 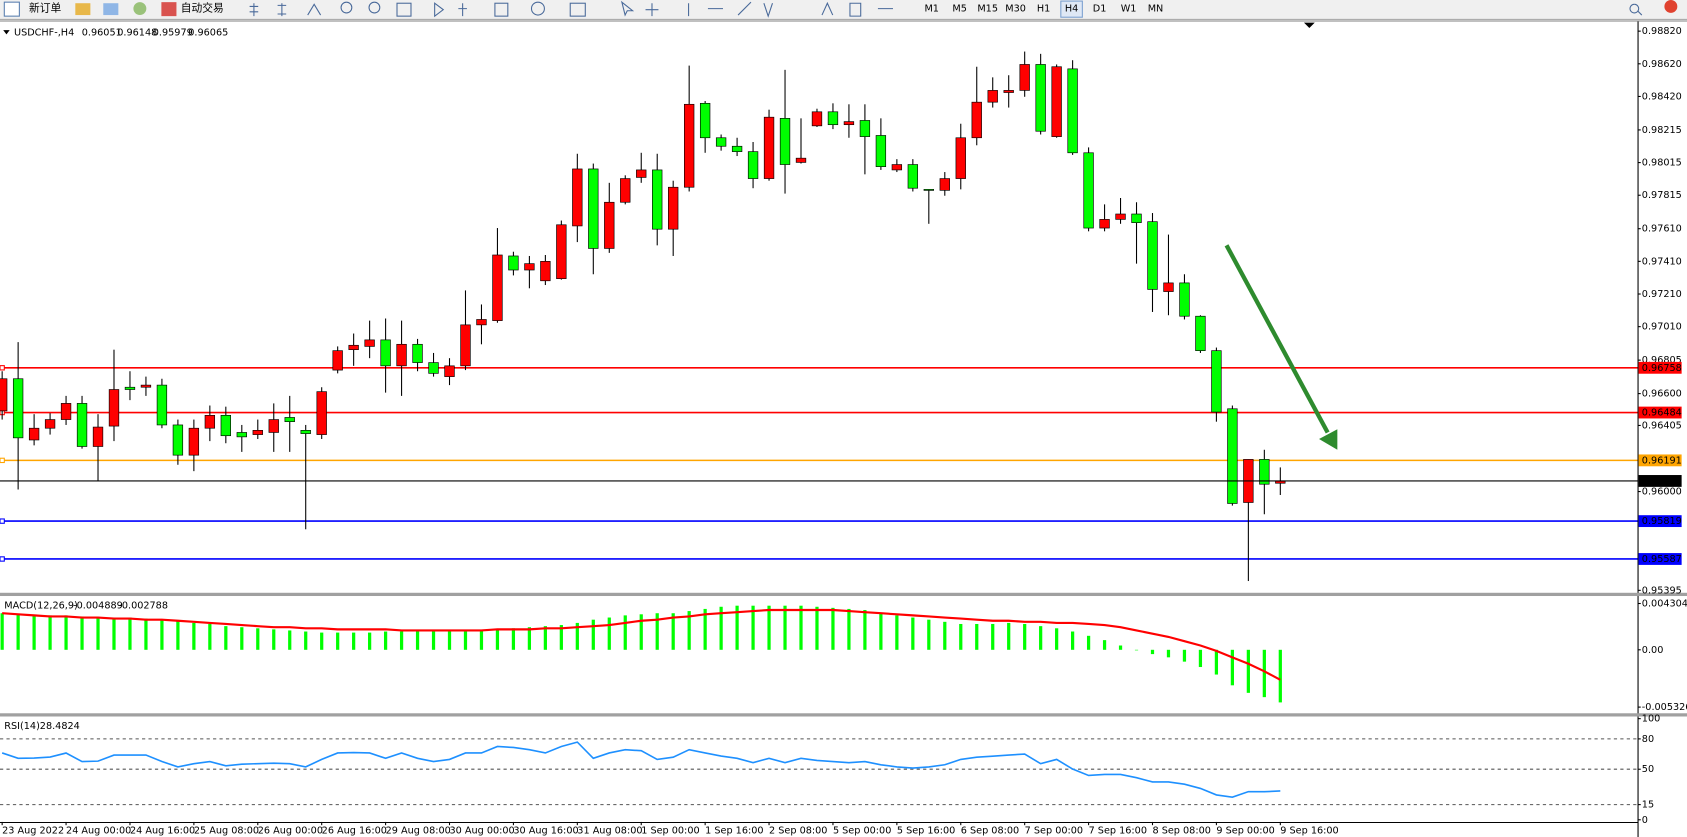 What do you see at coordinates (1671, 6) in the screenshot?
I see `notification-icon` at bounding box center [1671, 6].